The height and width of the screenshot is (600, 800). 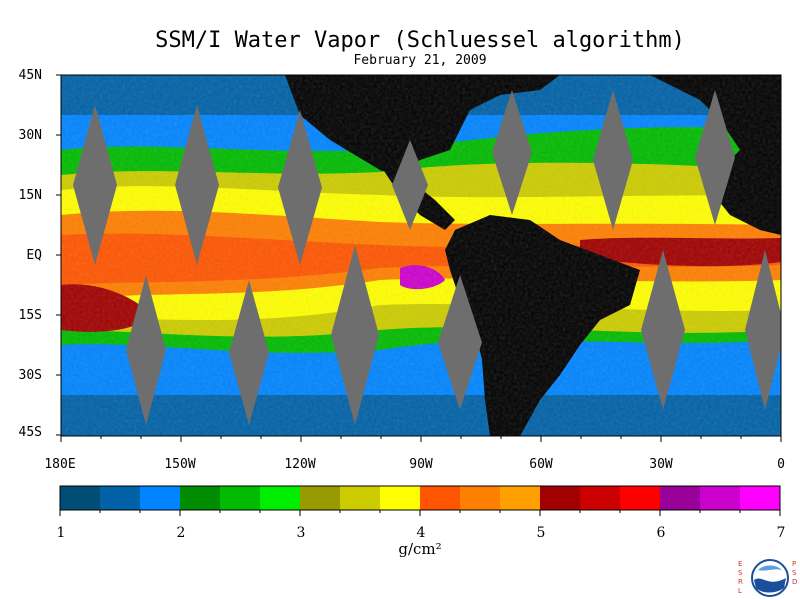 I want to click on colorbar, so click(x=420, y=500).